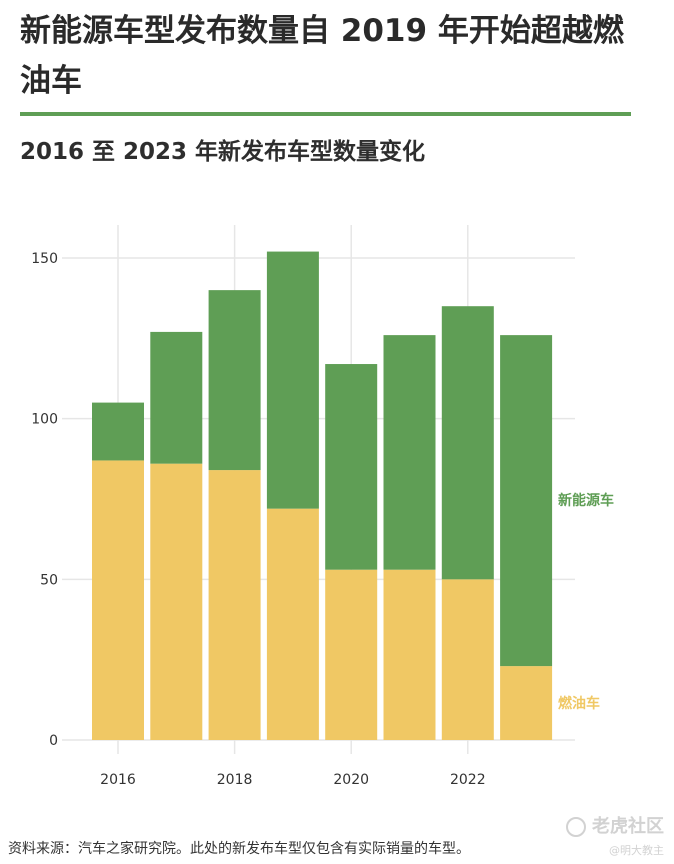  I want to click on bar-new-energy-2022, so click(467, 443).